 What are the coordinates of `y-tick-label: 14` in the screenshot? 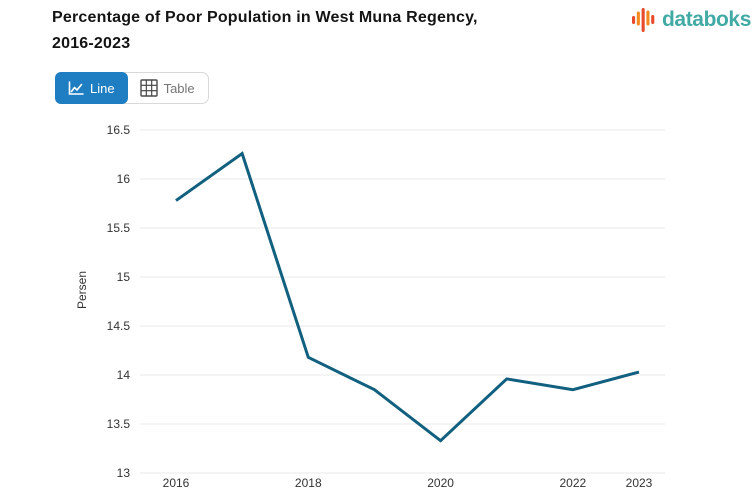 It's located at (124, 375).